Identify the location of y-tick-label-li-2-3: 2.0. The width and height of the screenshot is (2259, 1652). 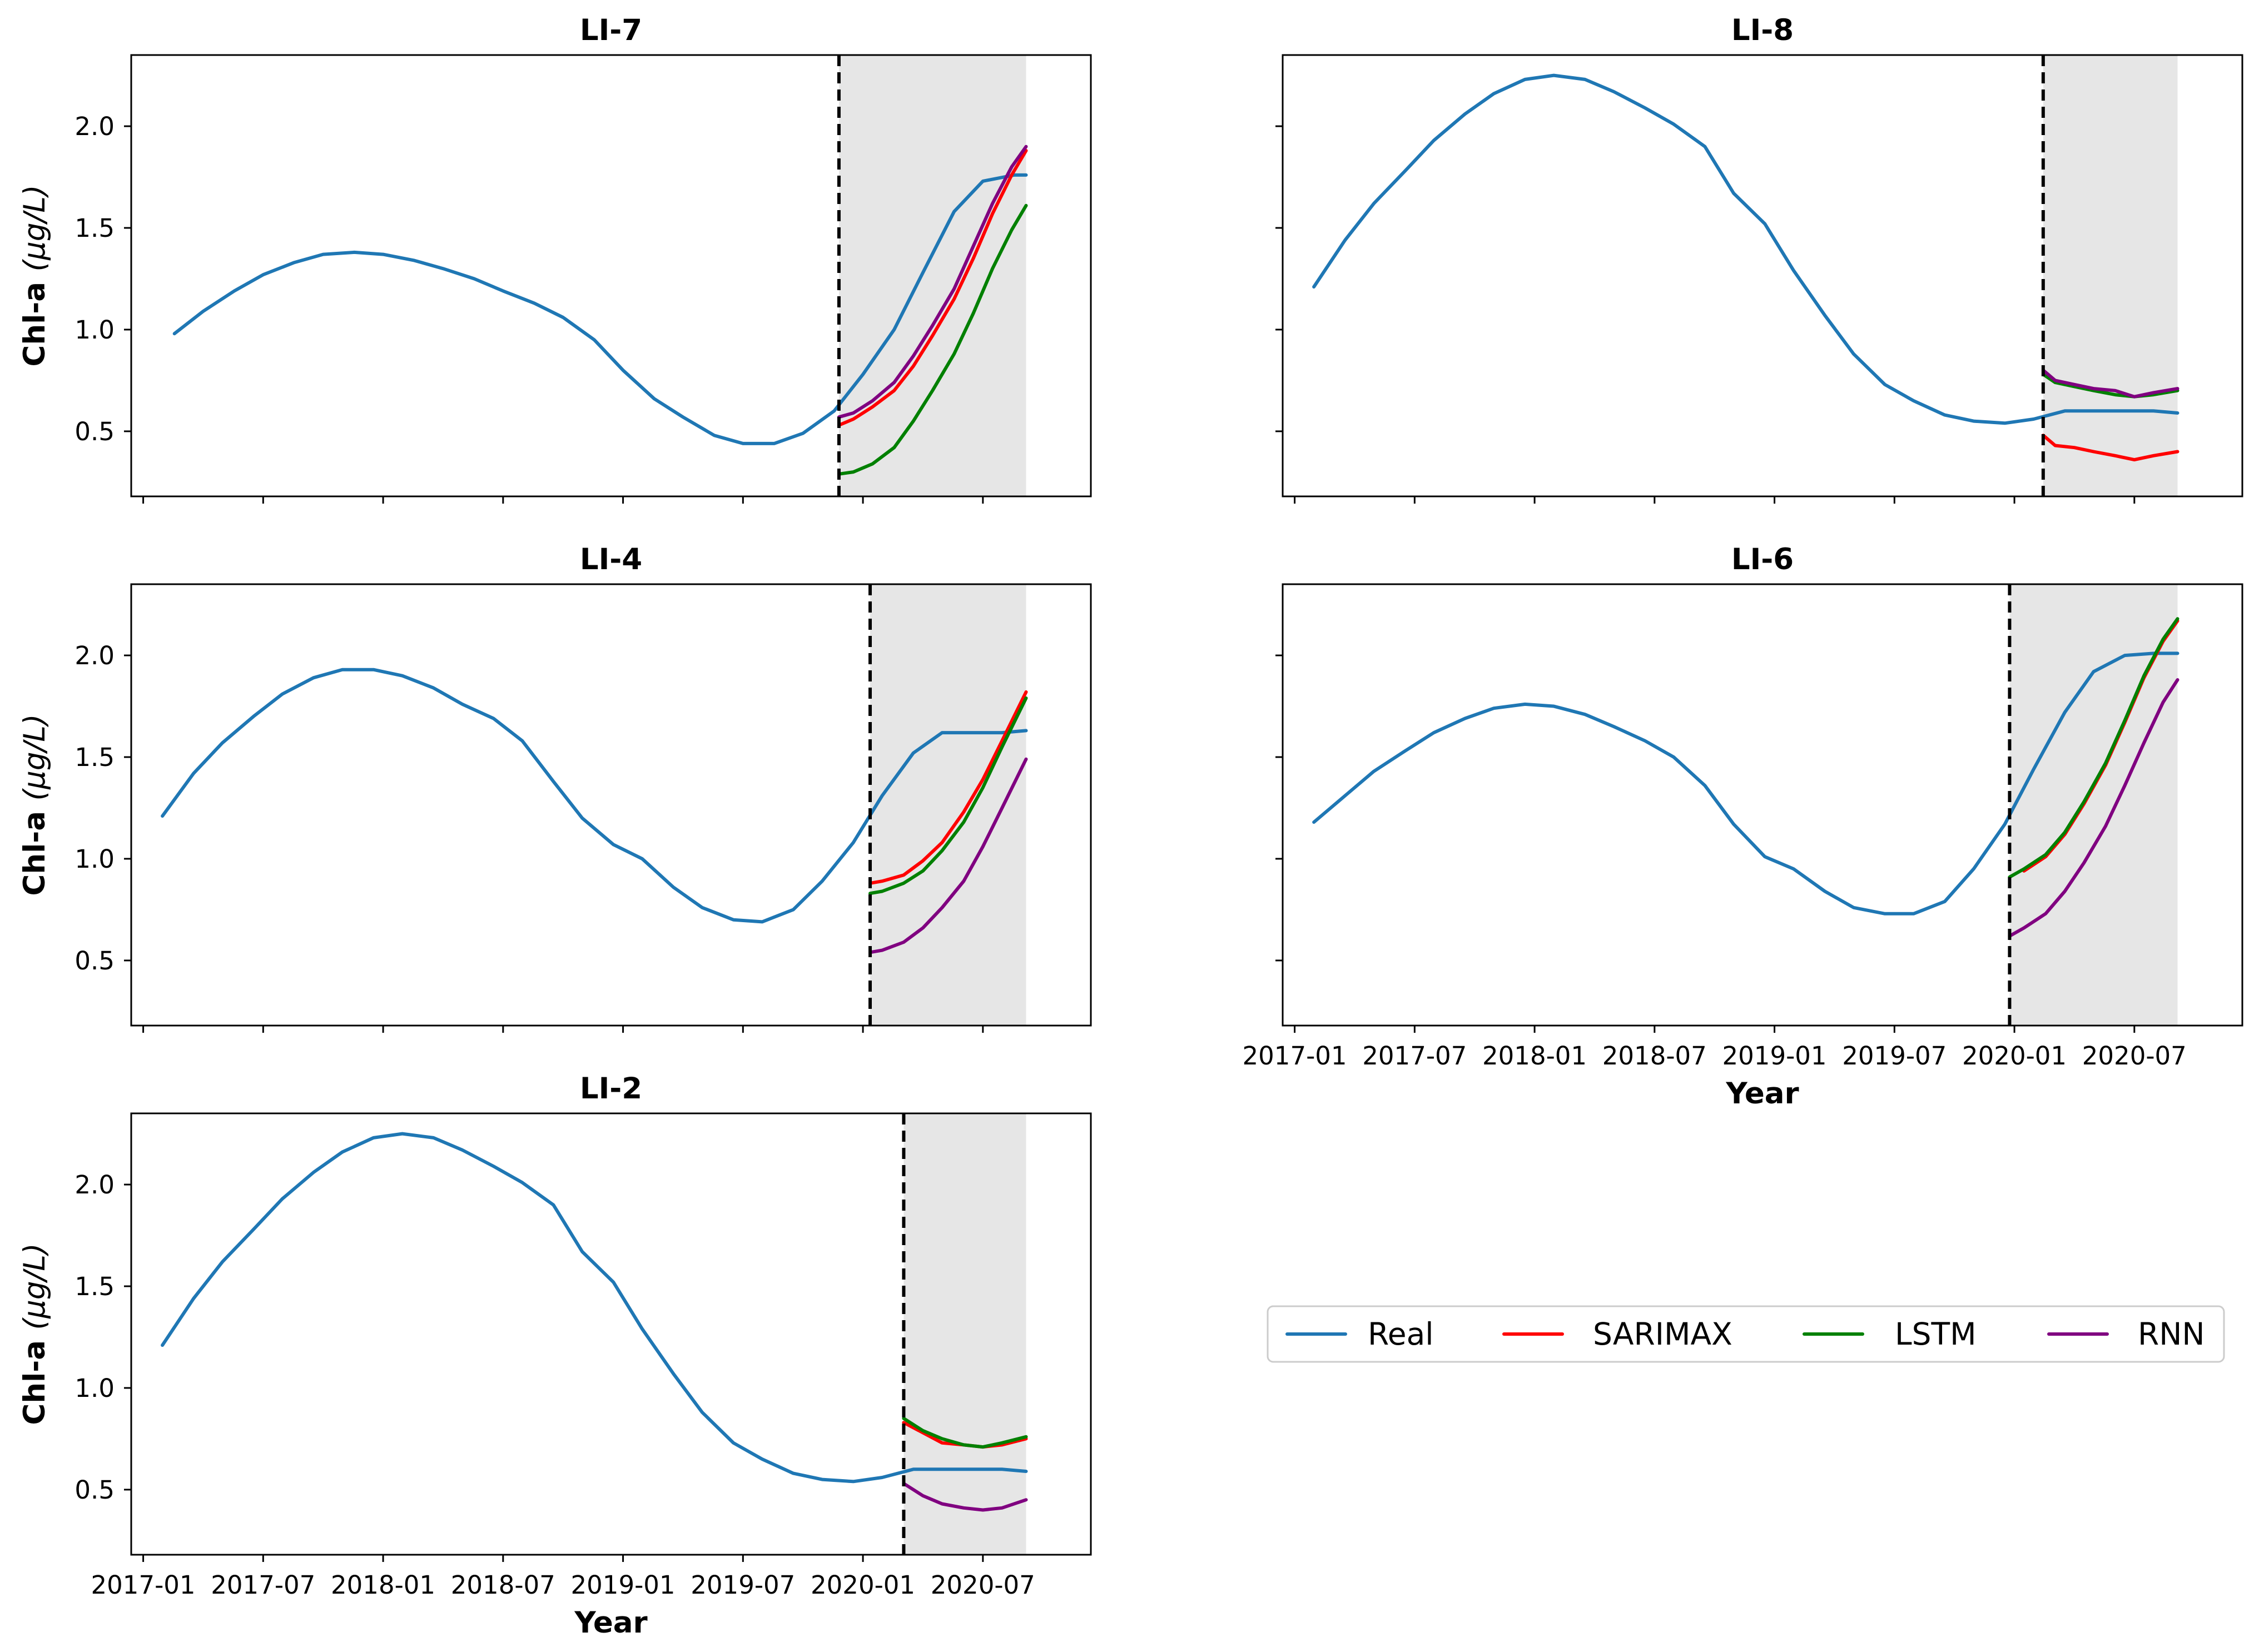
(95, 1185).